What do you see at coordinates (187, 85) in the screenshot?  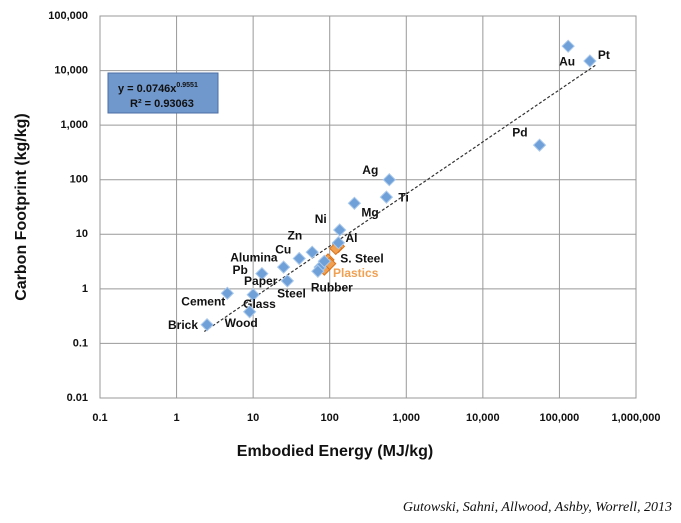 I see `equation-exponent: 0.9551` at bounding box center [187, 85].